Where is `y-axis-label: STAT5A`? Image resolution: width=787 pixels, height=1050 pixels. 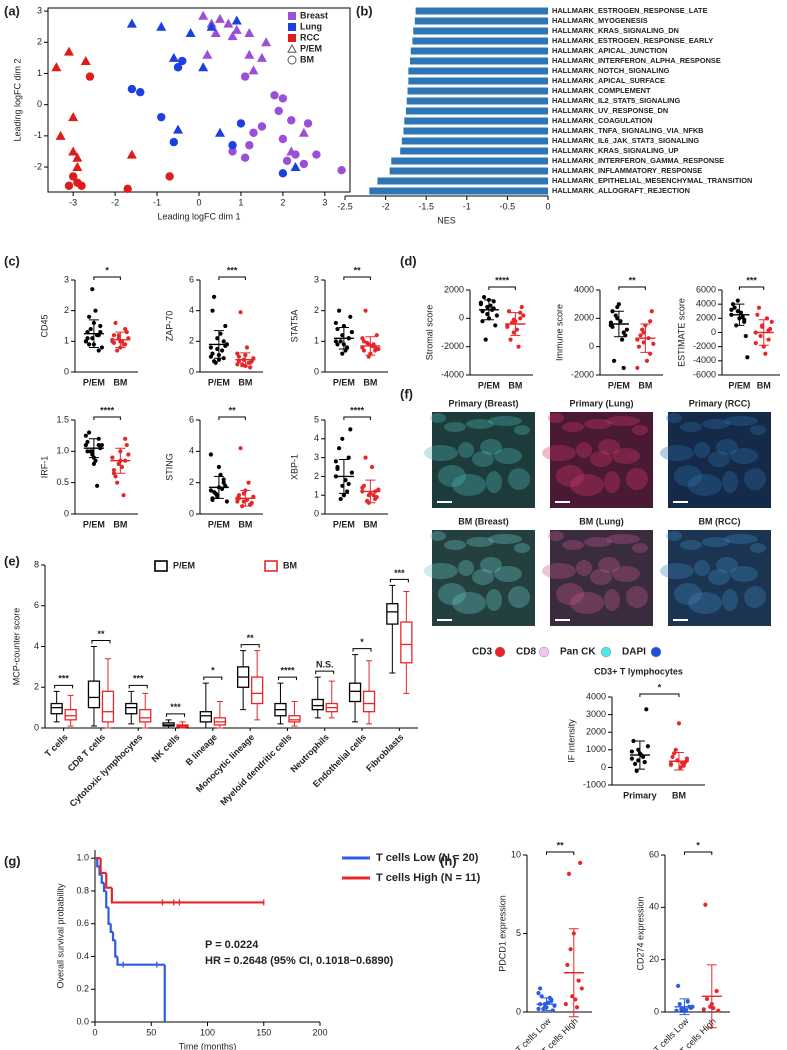 y-axis-label: STAT5A is located at coordinates (294, 326).